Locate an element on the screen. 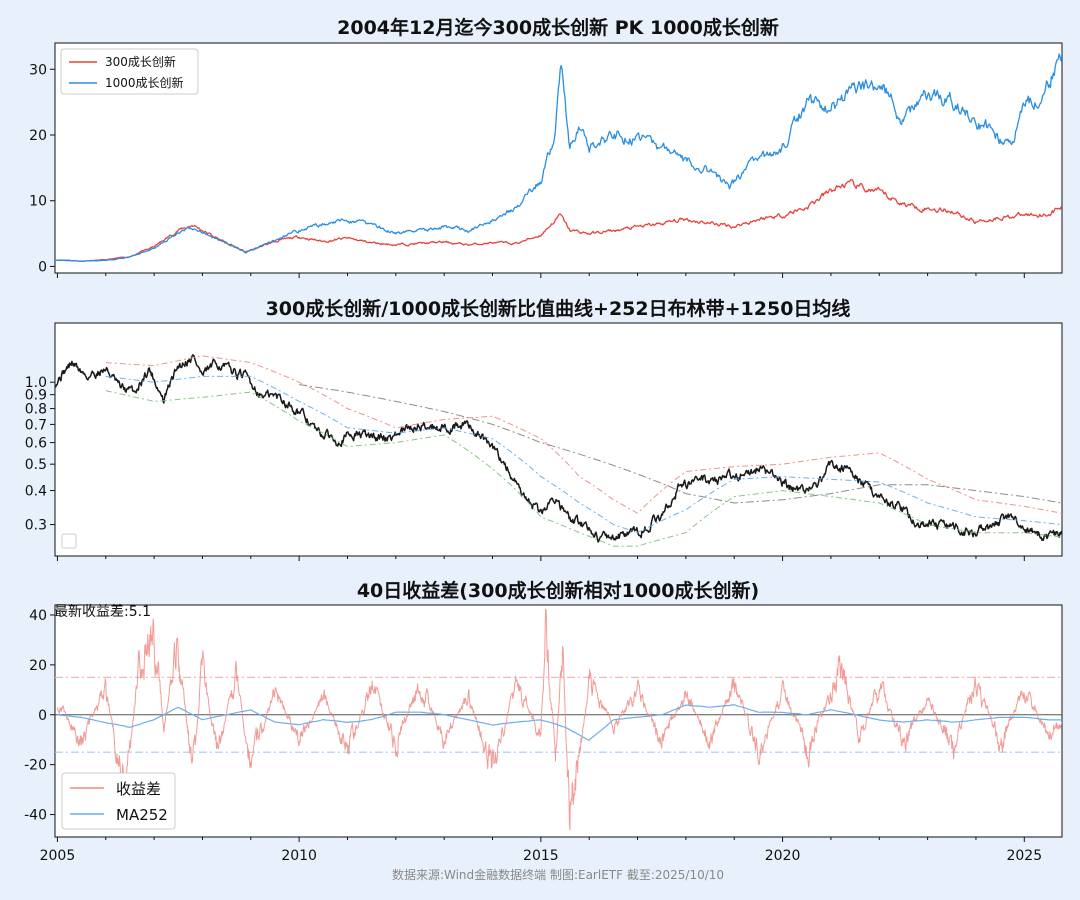 This screenshot has width=1080, height=900. y-tick-label: 40 is located at coordinates (38, 616).